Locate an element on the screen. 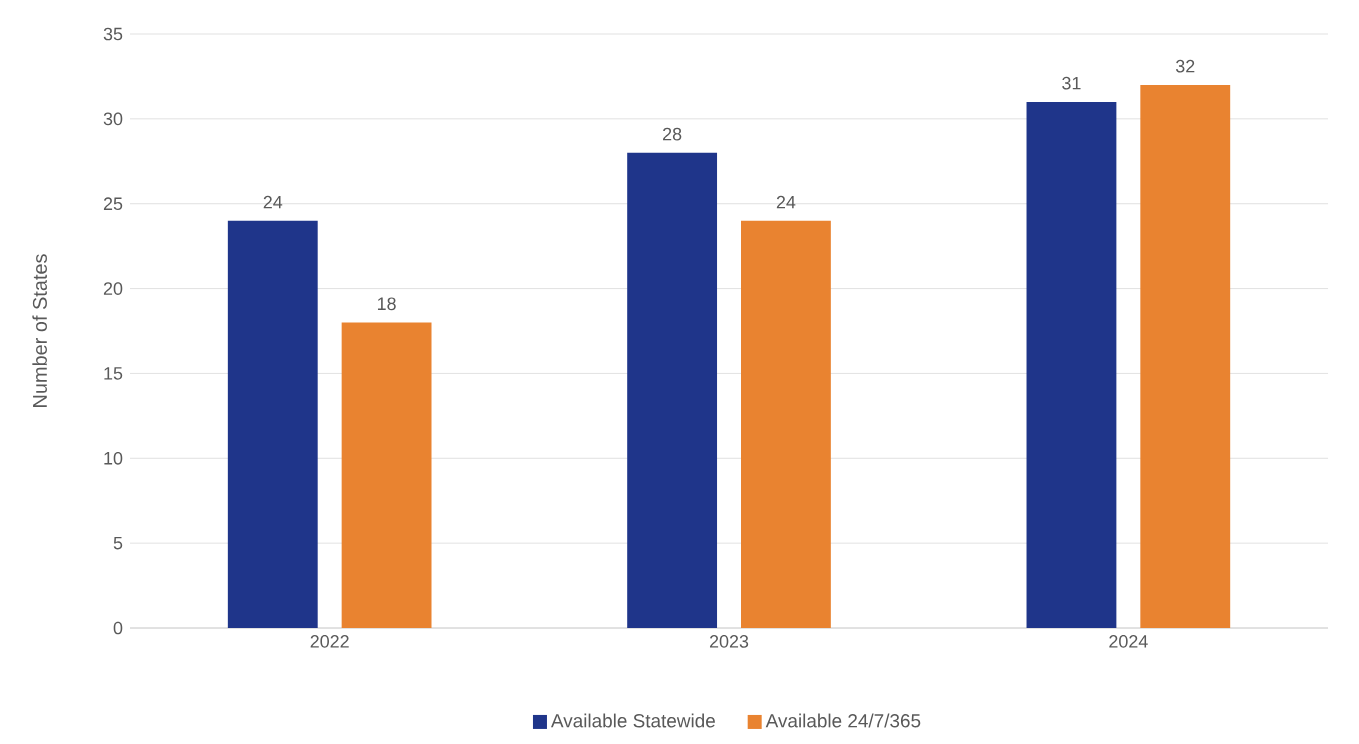  x-tick-label: 2023 is located at coordinates (729, 641).